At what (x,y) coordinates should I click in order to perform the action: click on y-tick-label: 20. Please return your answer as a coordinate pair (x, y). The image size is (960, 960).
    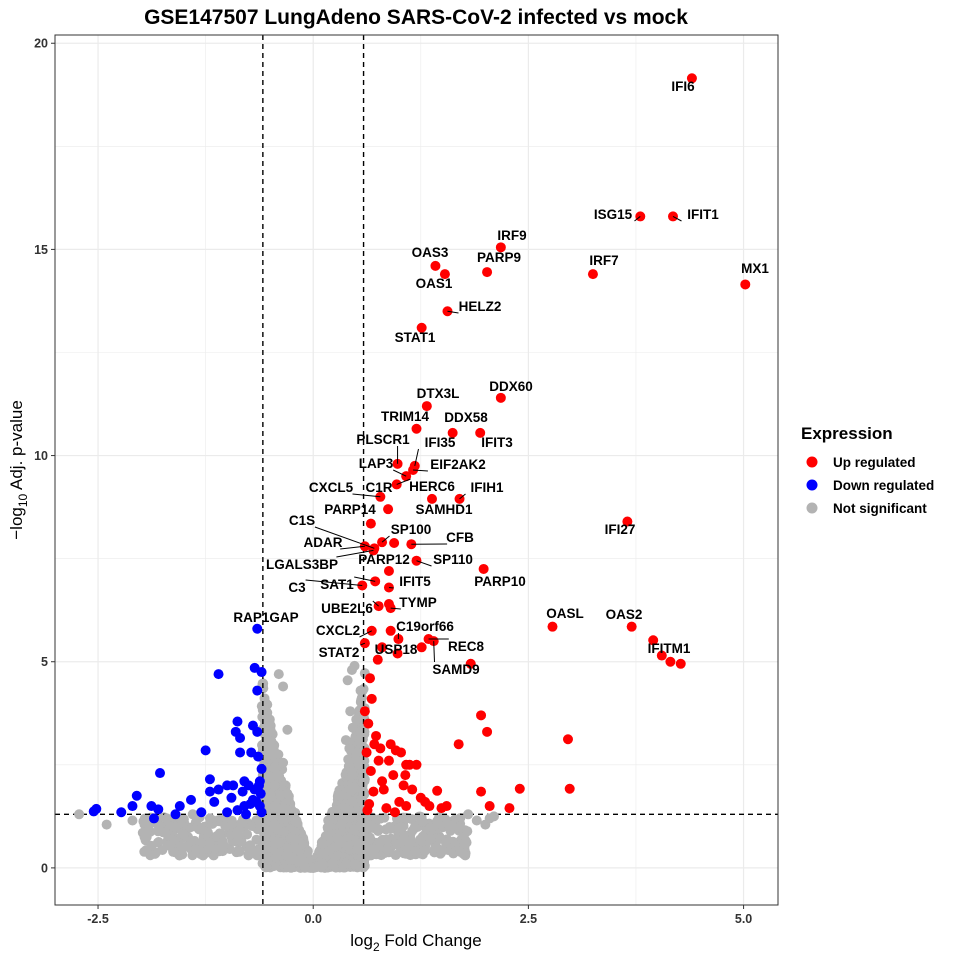
    Looking at the image, I should click on (41, 44).